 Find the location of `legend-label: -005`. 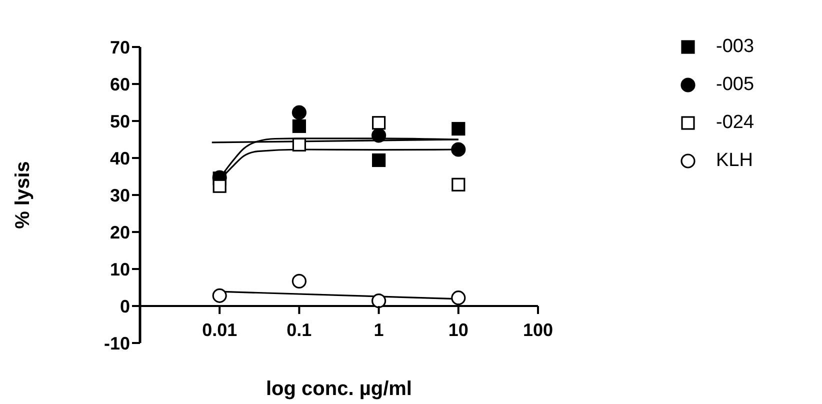

legend-label: -005 is located at coordinates (735, 85).